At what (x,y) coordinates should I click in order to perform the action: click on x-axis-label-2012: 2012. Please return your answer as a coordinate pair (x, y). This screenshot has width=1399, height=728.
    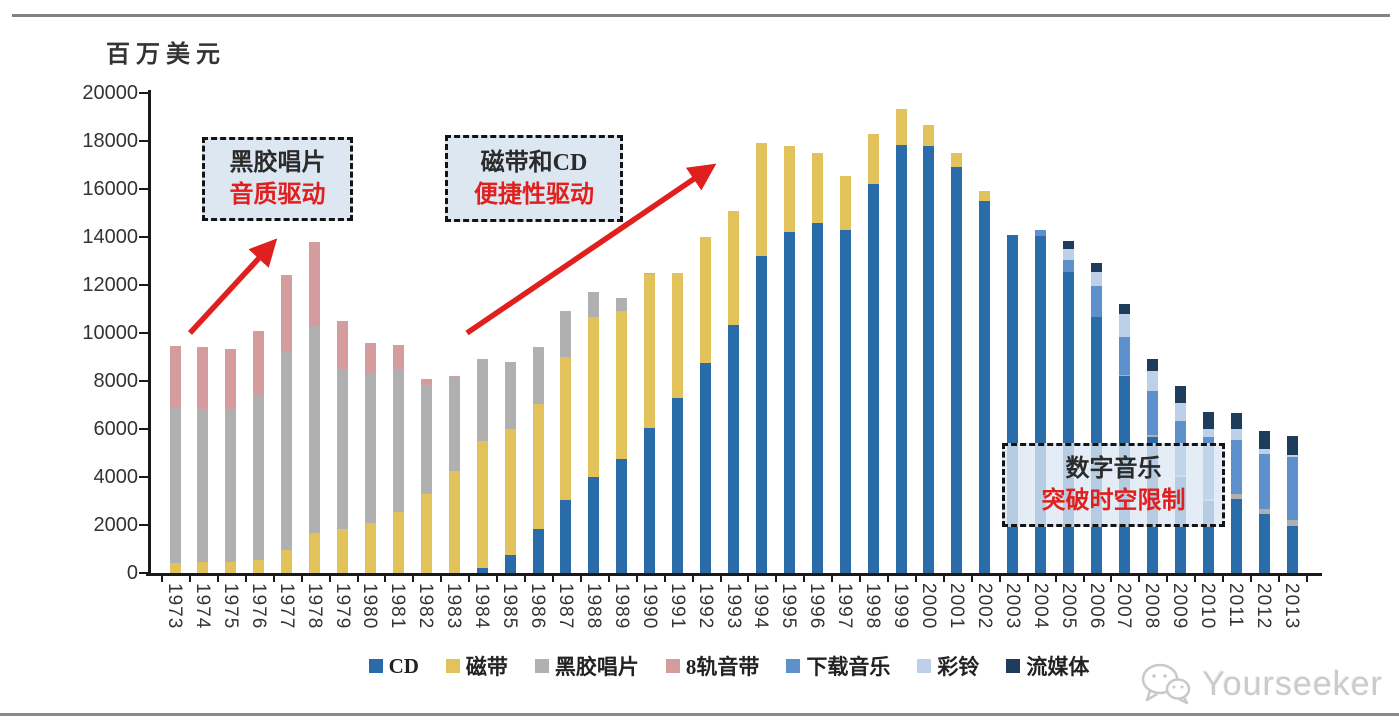
    Looking at the image, I should click on (1264, 606).